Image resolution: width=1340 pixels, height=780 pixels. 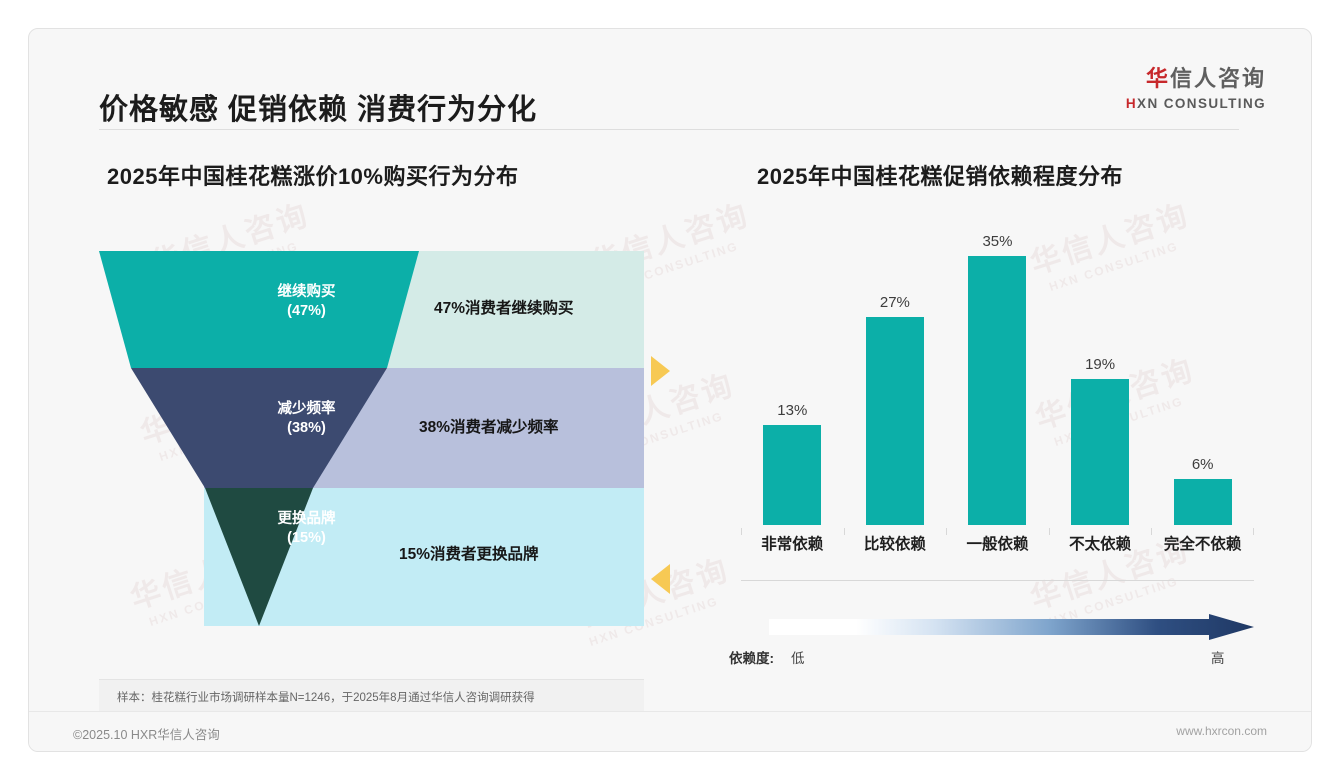 What do you see at coordinates (997, 580) in the screenshot?
I see `x-axis-line` at bounding box center [997, 580].